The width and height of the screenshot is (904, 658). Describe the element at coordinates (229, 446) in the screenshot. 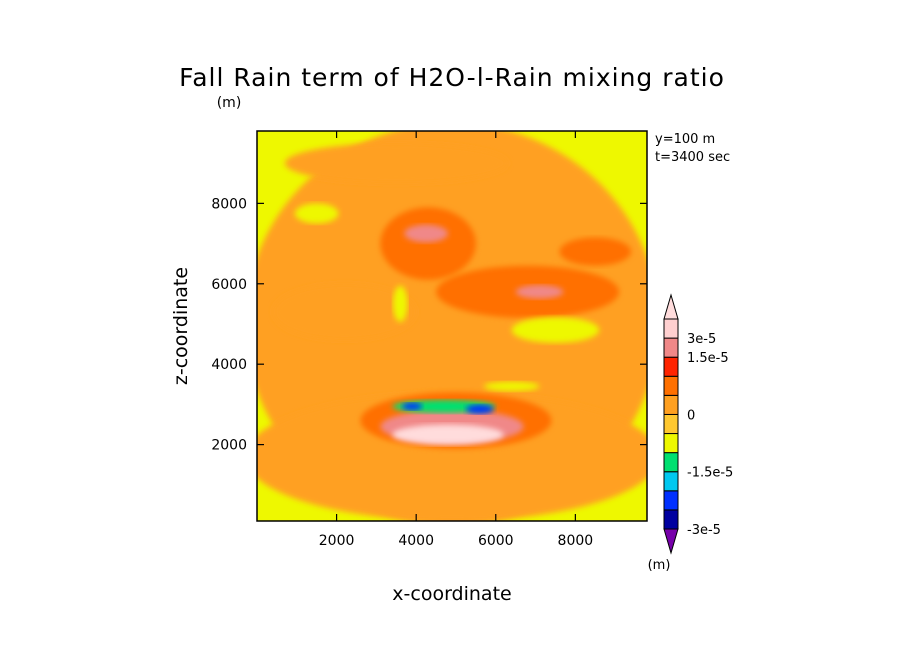

I see `y-tick-label: 2000` at that location.